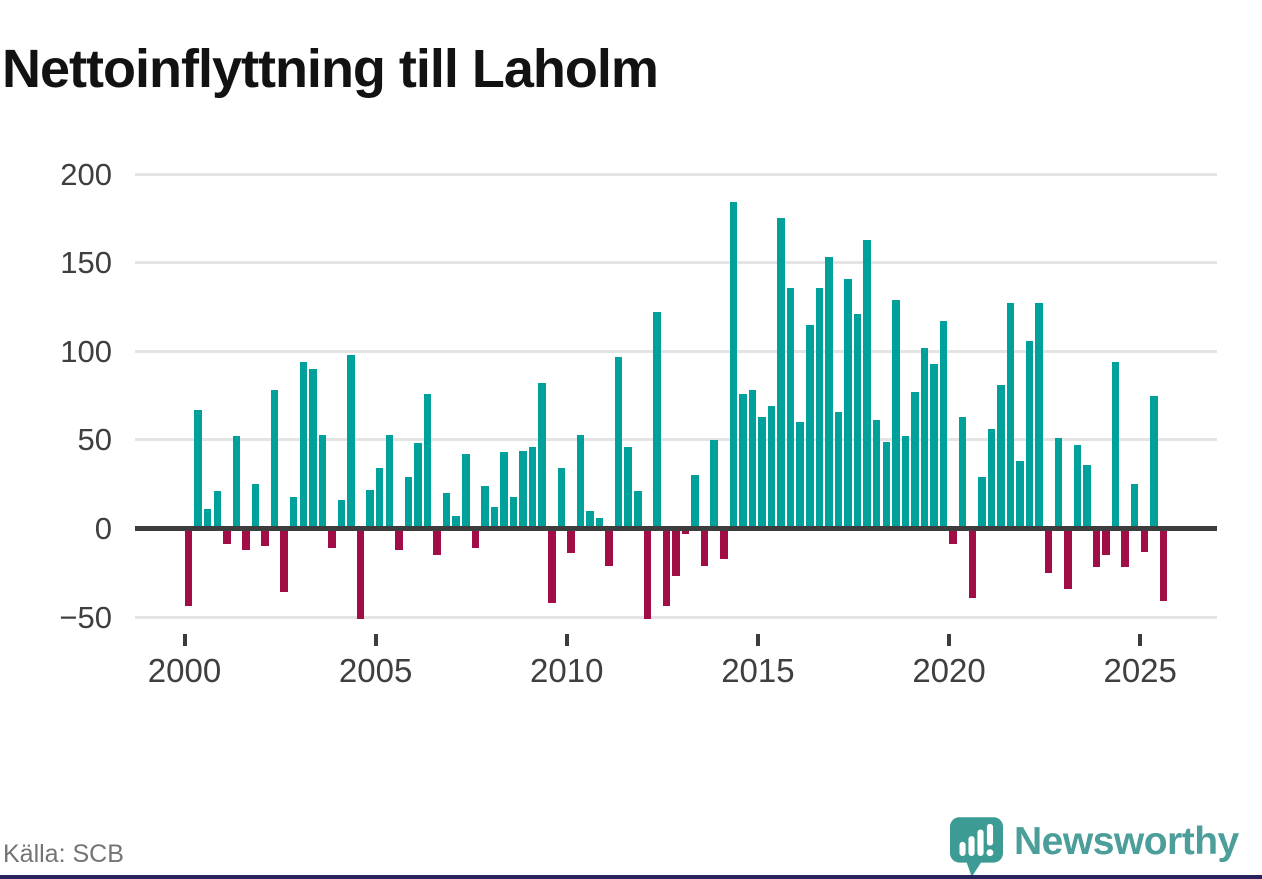 The width and height of the screenshot is (1262, 879). What do you see at coordinates (207, 519) in the screenshot?
I see `bar-2000Q3` at bounding box center [207, 519].